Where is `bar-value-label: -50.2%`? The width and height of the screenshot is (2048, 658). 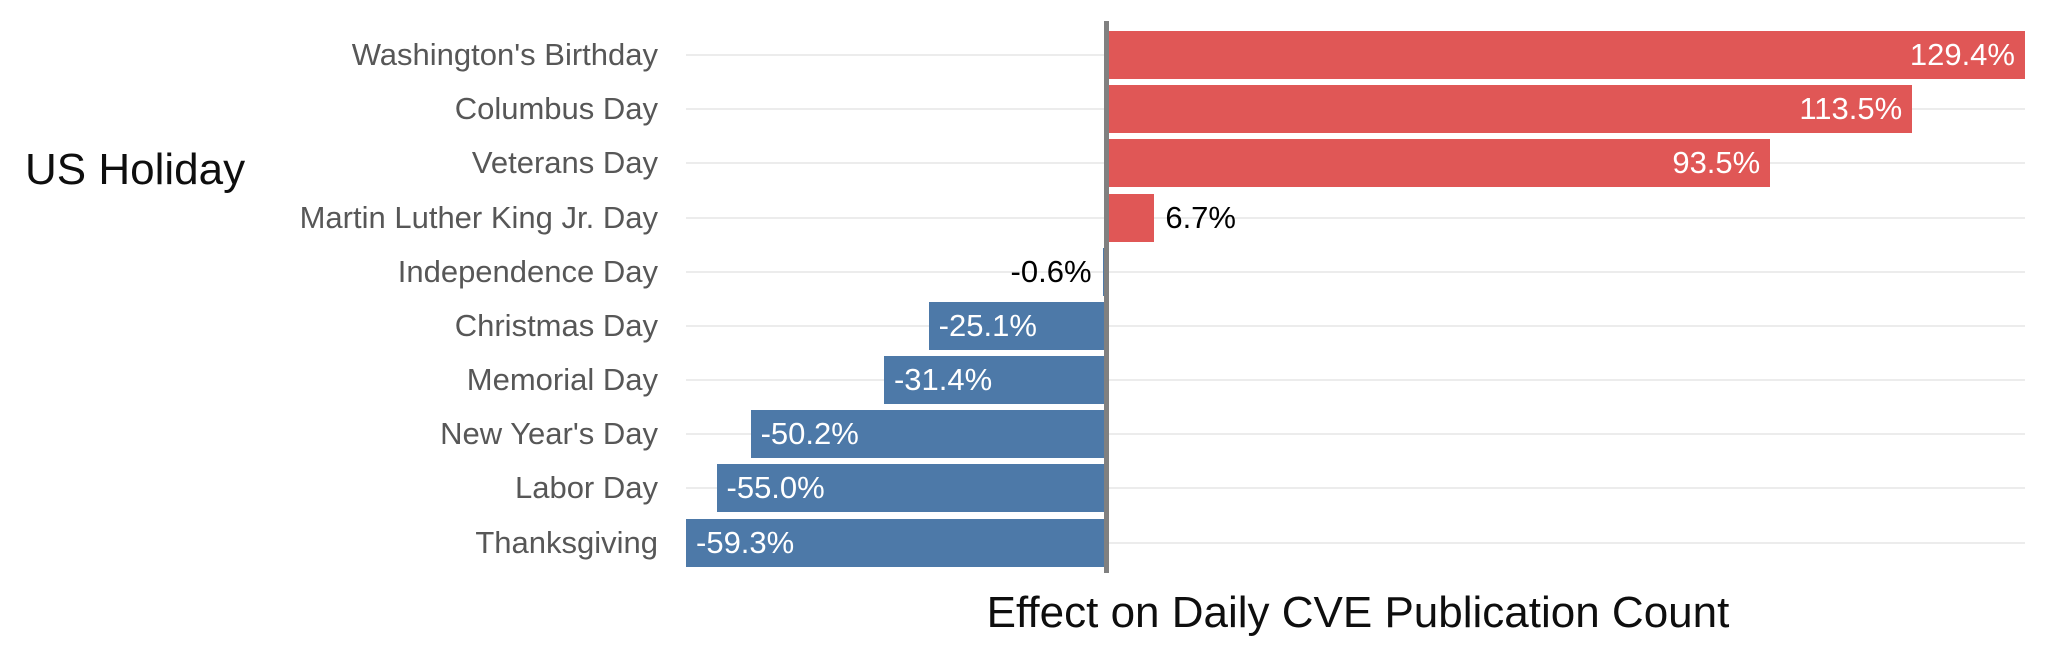
bar-value-label: -50.2% is located at coordinates (809, 434).